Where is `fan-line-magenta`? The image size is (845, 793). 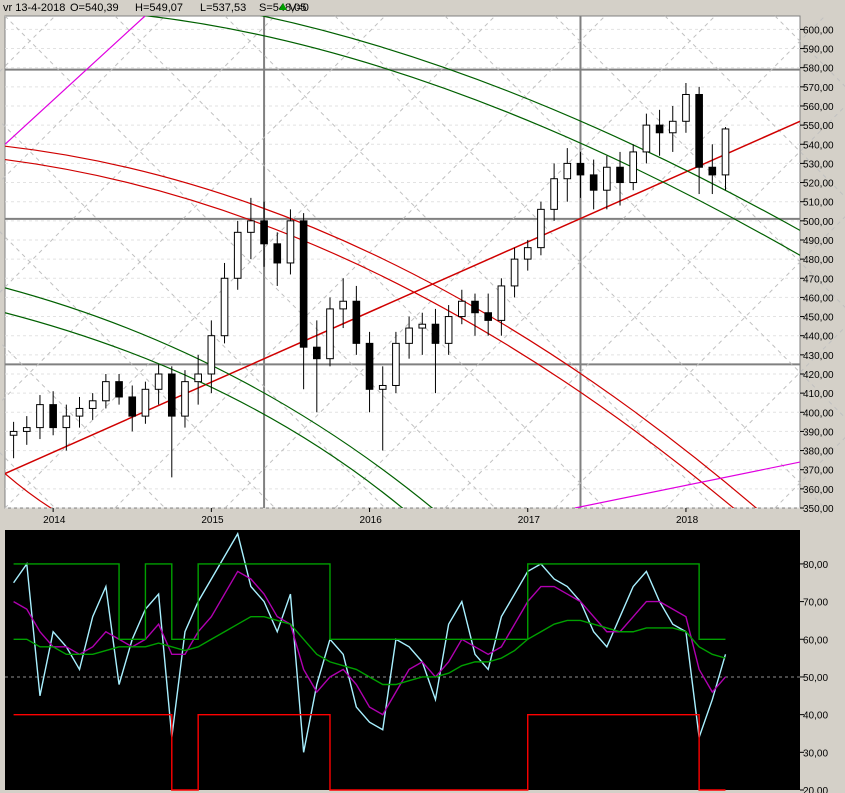
fan-line-magenta is located at coordinates (687, 484).